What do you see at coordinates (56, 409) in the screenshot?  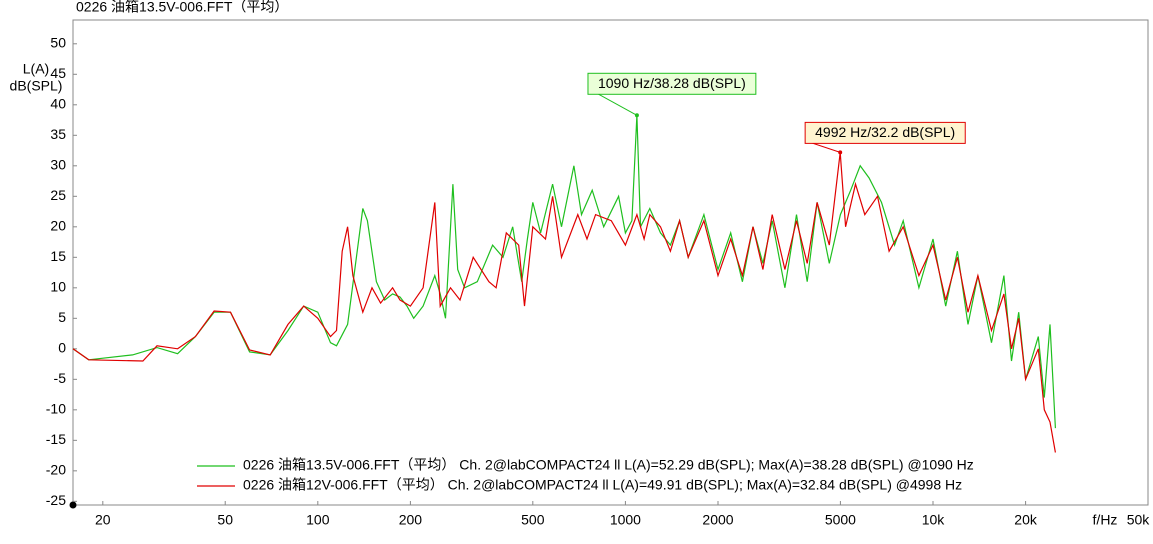 I see `y-tick-label: -10` at bounding box center [56, 409].